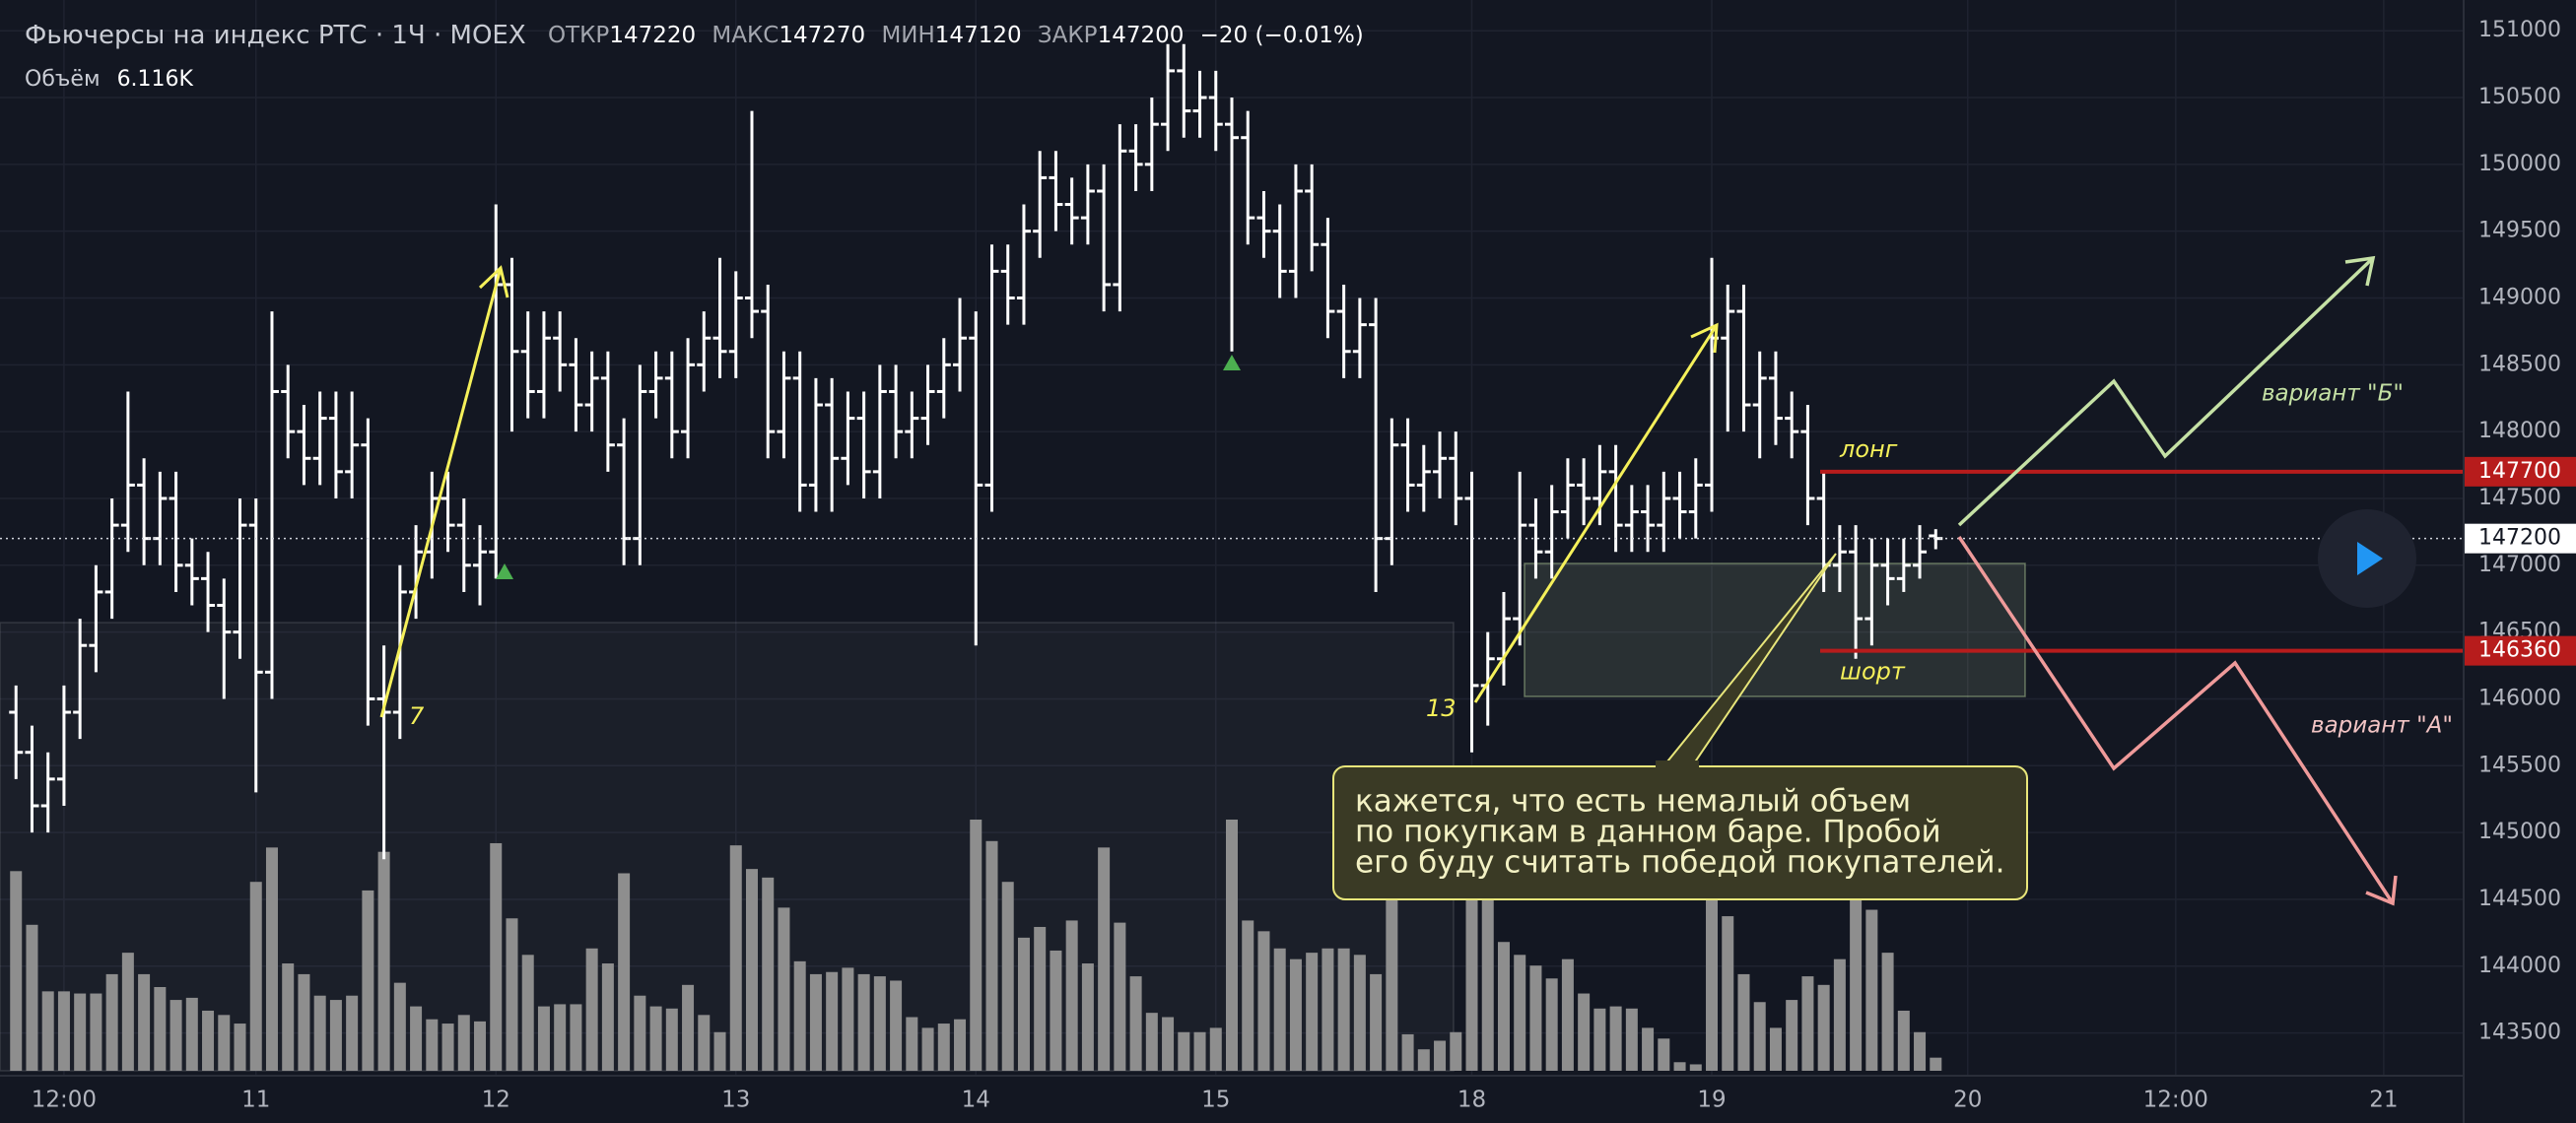 This screenshot has width=2576, height=1123. I want to click on symbol-title: Фьючерсы на индекс РТС · 1Ч · MOEX, so click(275, 35).